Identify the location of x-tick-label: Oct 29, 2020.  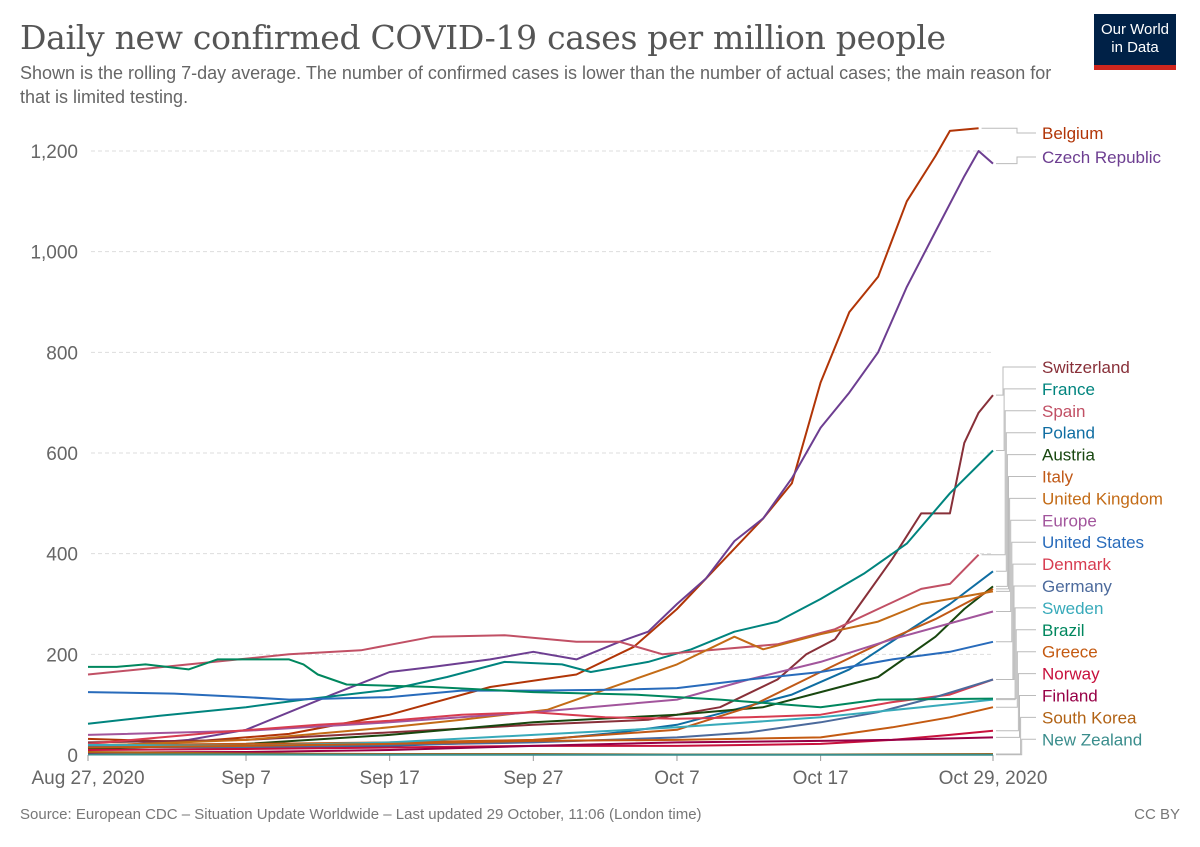
(993, 778).